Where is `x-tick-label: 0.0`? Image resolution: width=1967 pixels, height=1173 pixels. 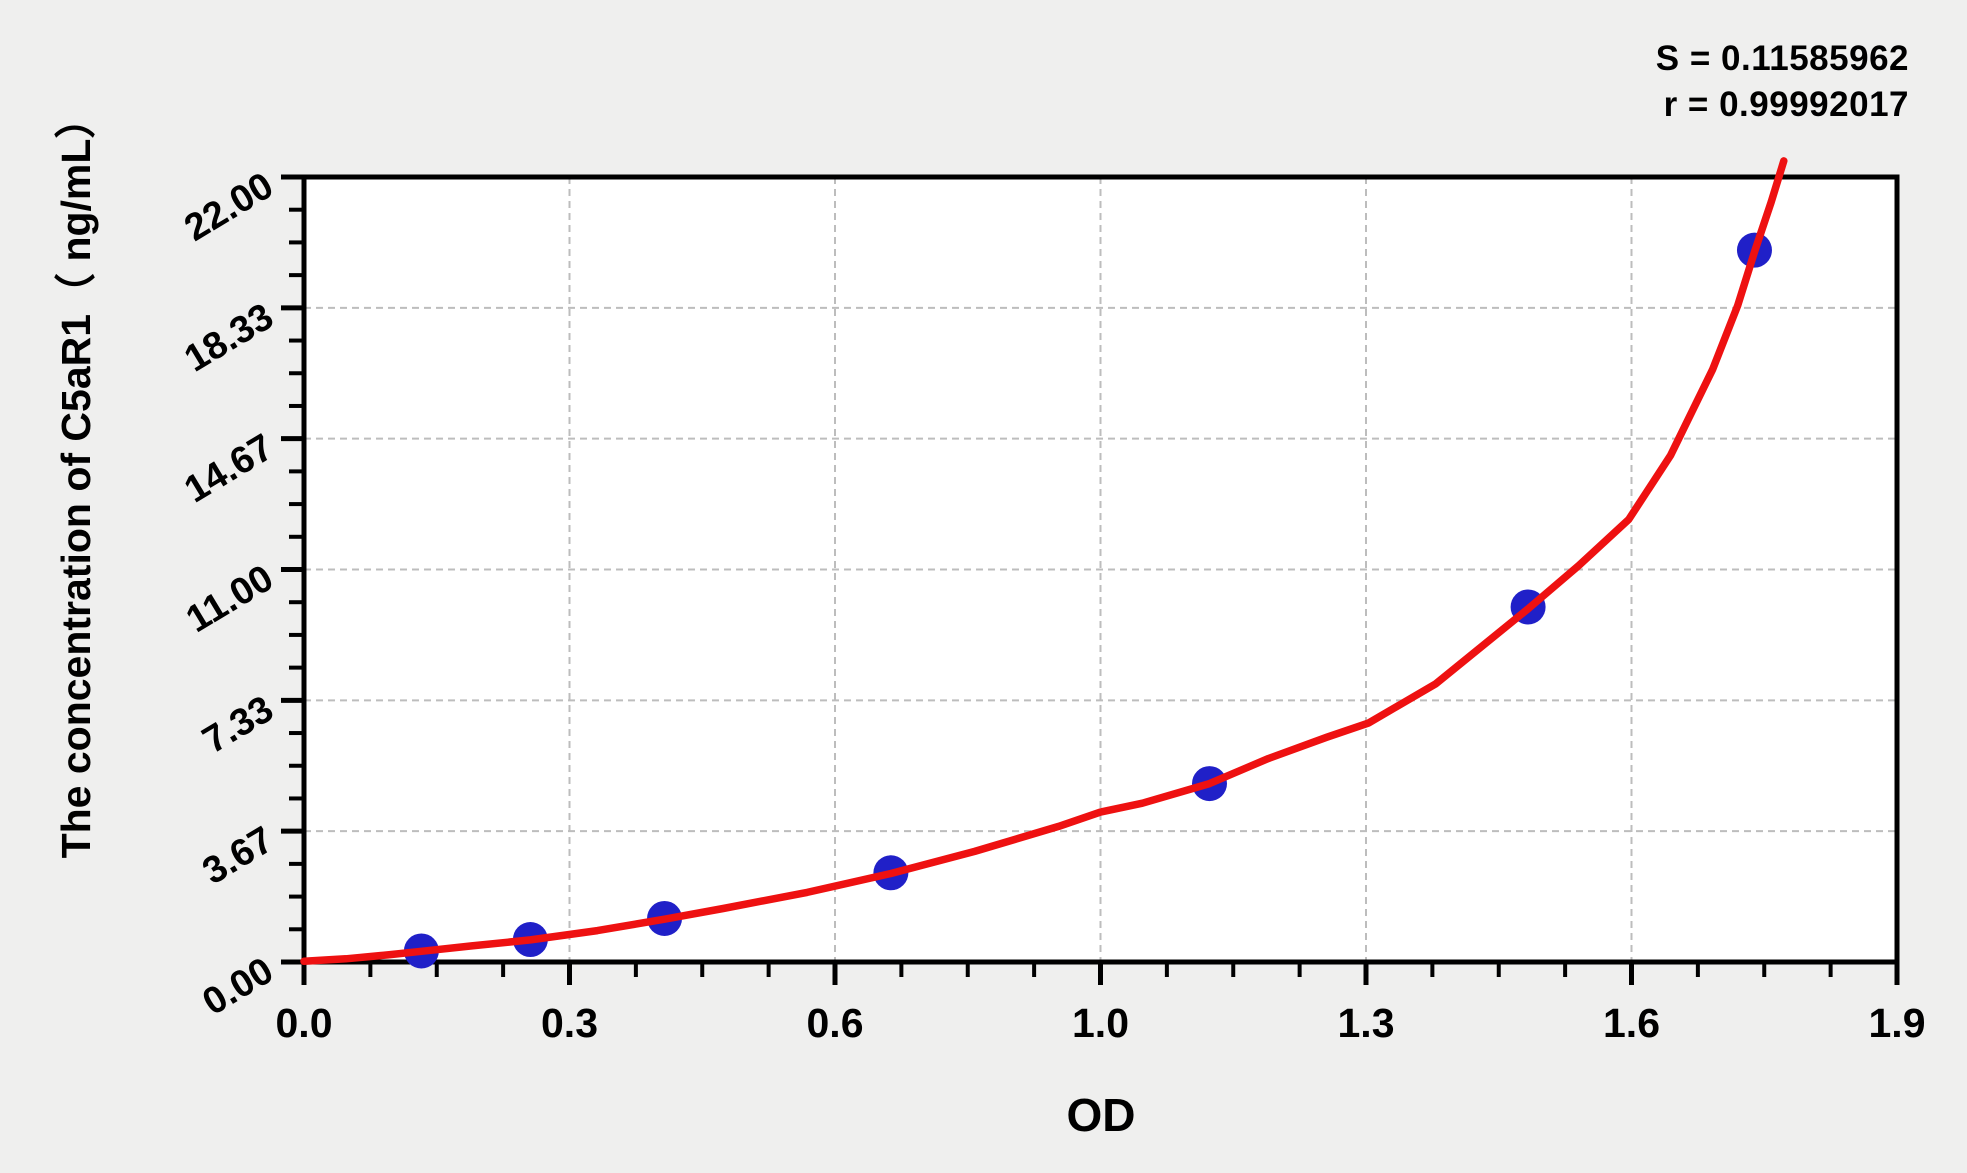 x-tick-label: 0.0 is located at coordinates (304, 1023).